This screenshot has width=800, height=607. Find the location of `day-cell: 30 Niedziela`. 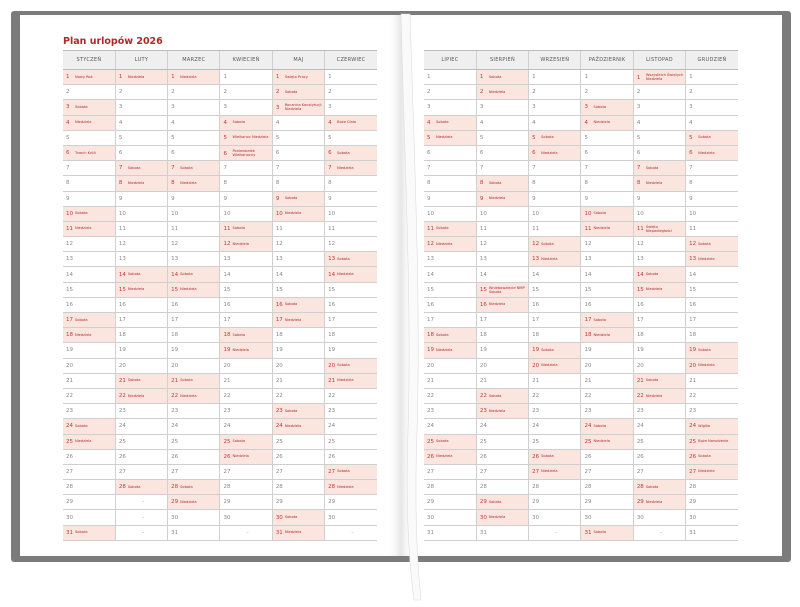

day-cell: 30 Niedziela is located at coordinates (502, 517).